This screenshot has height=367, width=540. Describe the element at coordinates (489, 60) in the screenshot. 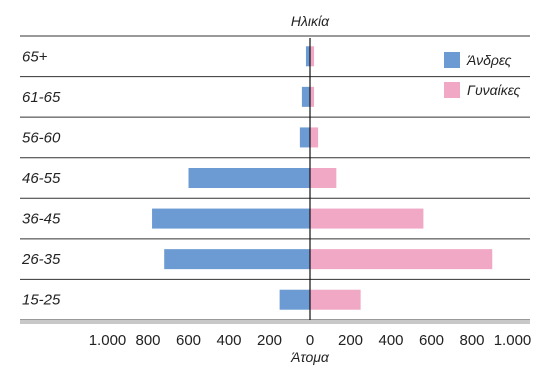

I see `legend-label: Άνδρες` at that location.